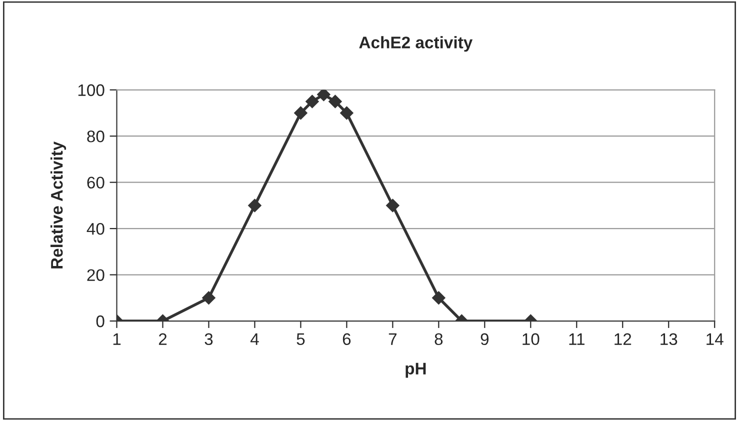 This screenshot has height=421, width=739. Describe the element at coordinates (100, 321) in the screenshot. I see `y-tick-label: 0` at that location.